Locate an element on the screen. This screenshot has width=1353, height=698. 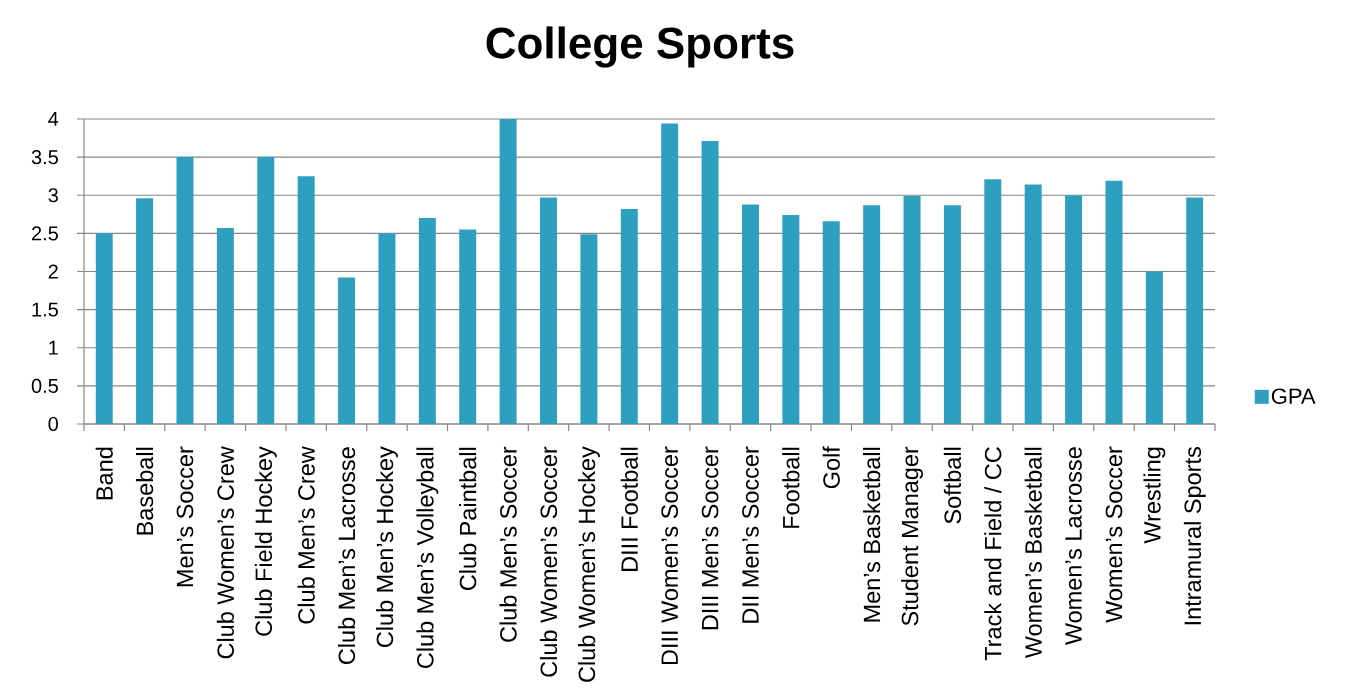
chart-title: College Sports is located at coordinates (640, 47).